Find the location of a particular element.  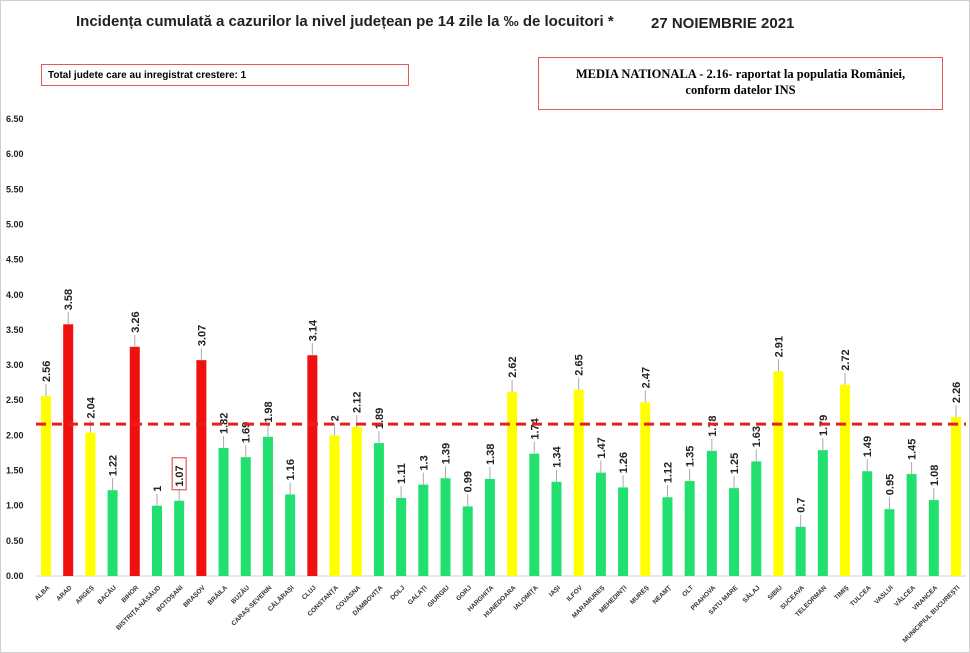

data-label: 0.95 is located at coordinates (890, 484).